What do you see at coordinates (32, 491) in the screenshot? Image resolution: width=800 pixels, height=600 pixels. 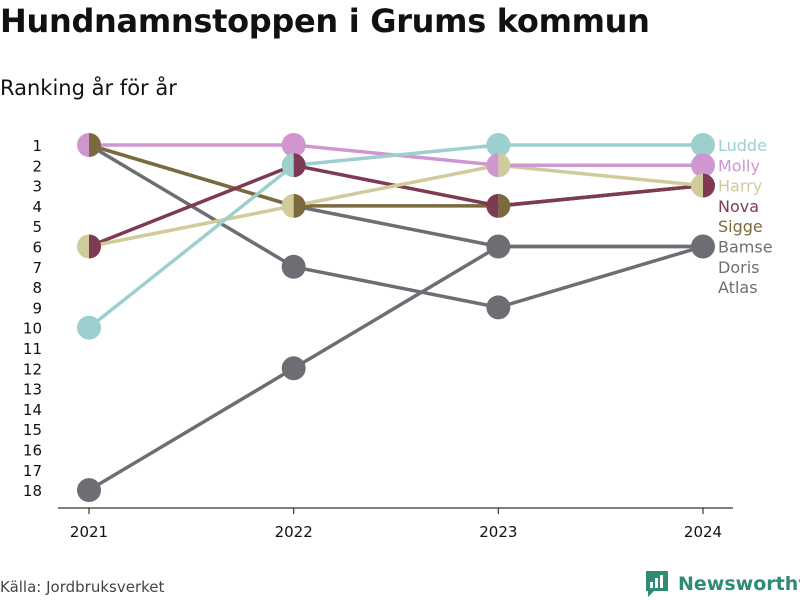 I see `y-tick-label: 18` at bounding box center [32, 491].